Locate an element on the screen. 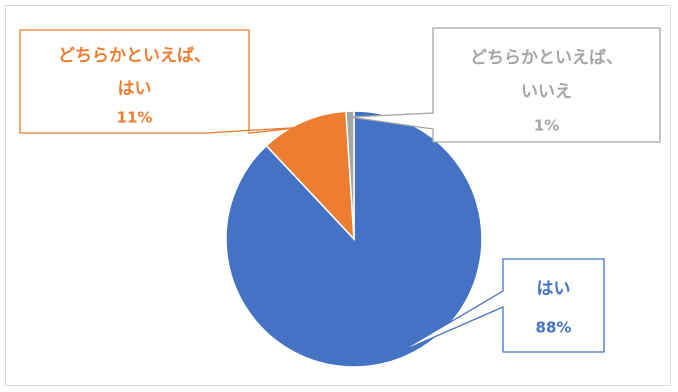 The image size is (678, 392). data-label-category-1: はい is located at coordinates (135, 89).